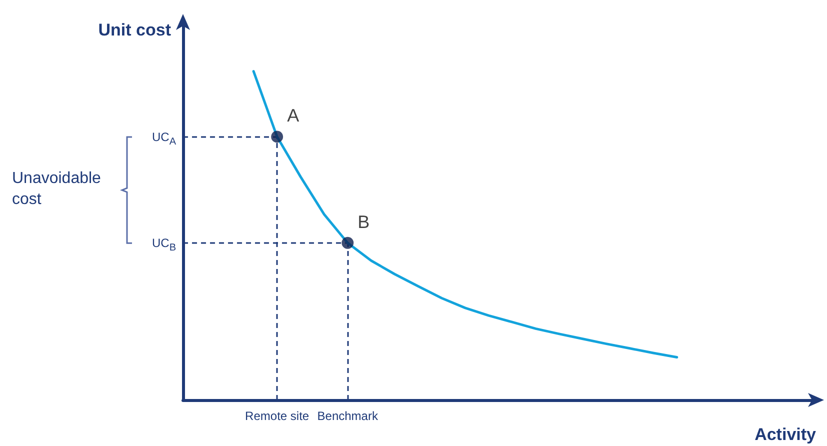 This screenshot has width=827, height=446. I want to click on y-axis-title: Unit cost, so click(135, 30).